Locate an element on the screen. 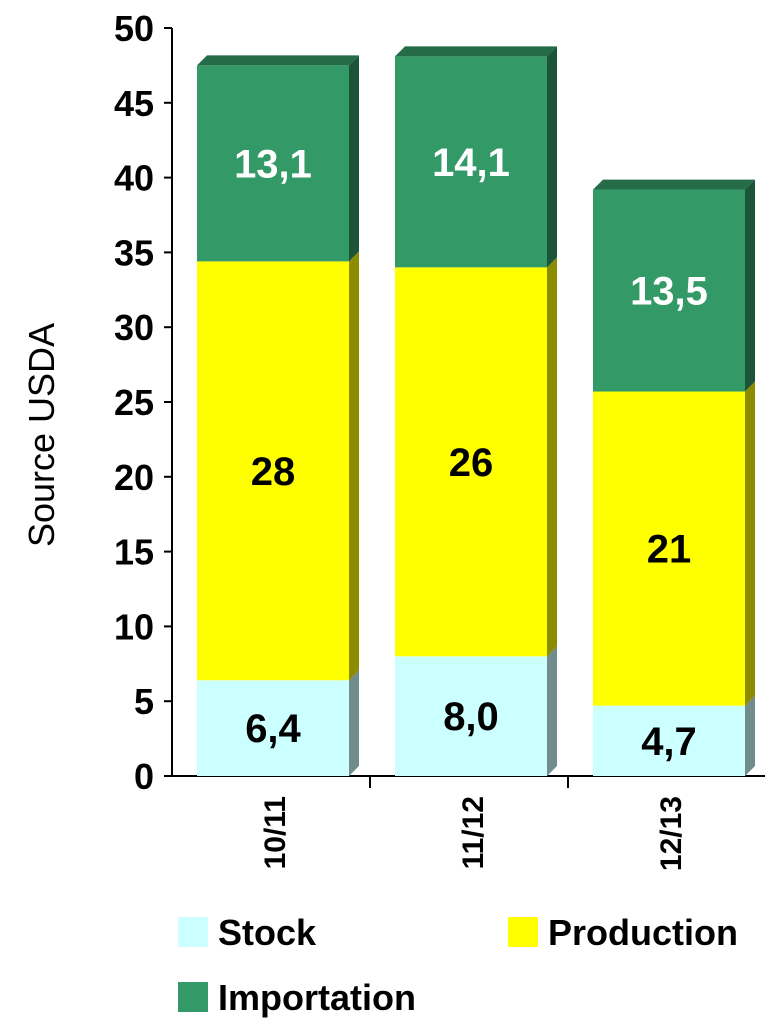 This screenshot has height=1031, width=767. y-axis-label: Source USDA is located at coordinates (41, 435).